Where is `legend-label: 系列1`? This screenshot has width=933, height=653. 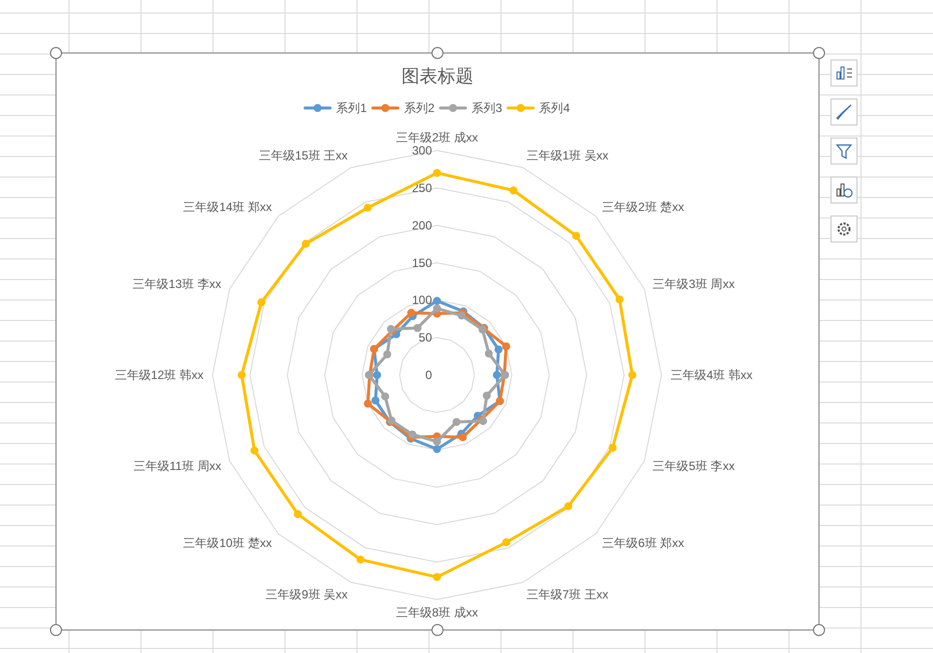
legend-label: 系列1 is located at coordinates (352, 108).